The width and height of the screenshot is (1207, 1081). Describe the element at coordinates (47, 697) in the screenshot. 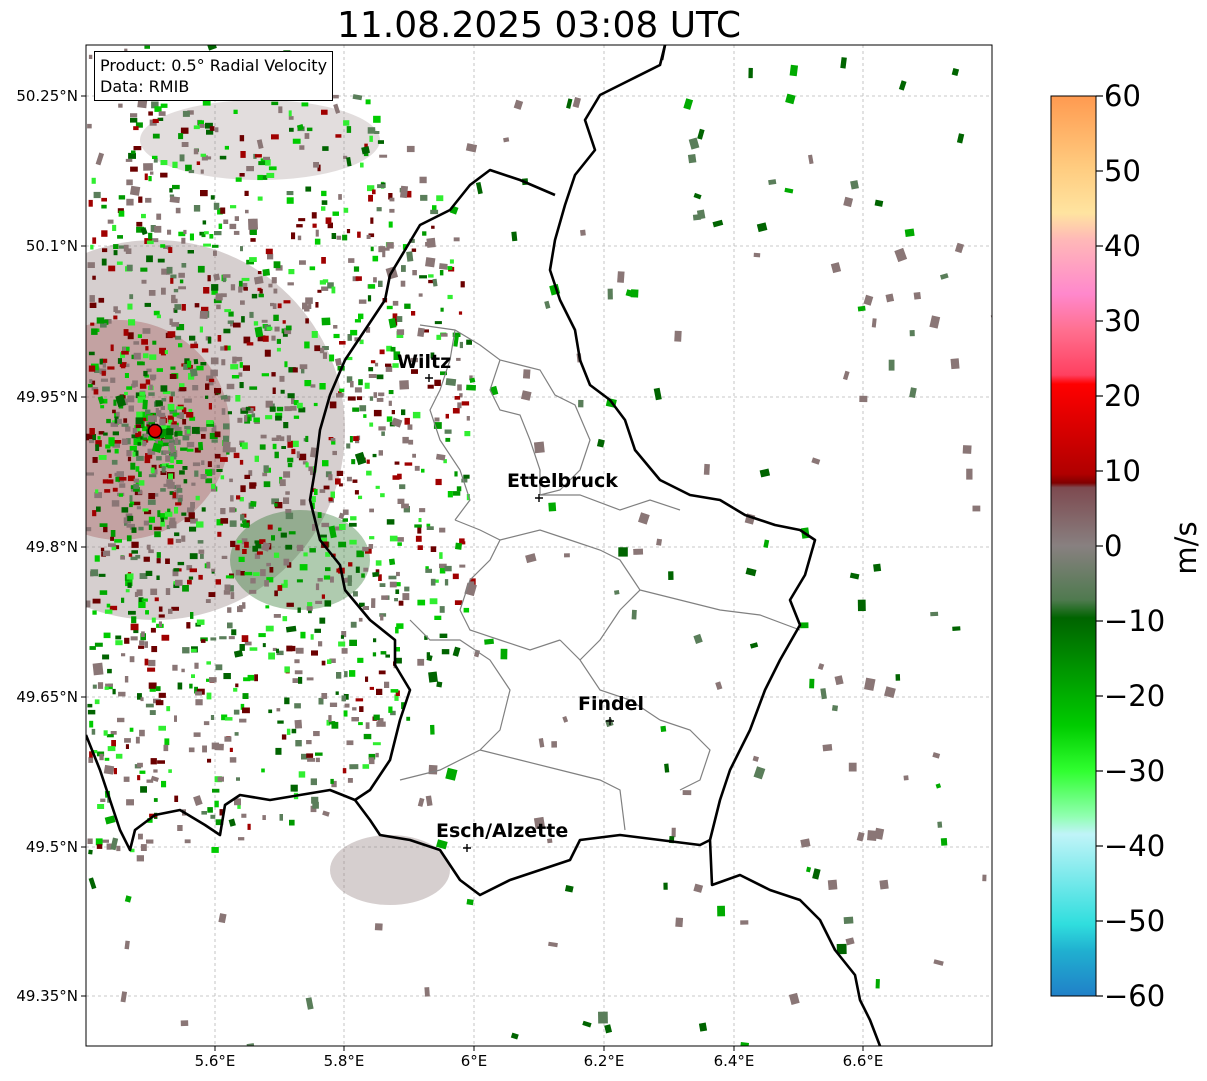

I see `lat-tick-label: 49.65°N` at that location.